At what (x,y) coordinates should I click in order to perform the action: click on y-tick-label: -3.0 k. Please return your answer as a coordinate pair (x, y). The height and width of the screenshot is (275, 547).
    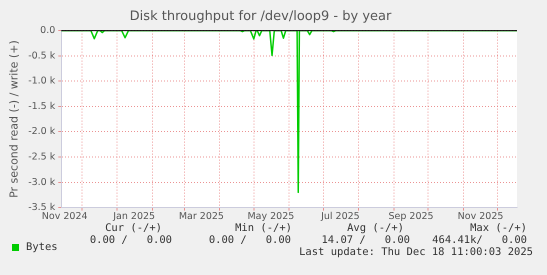
    Looking at the image, I should click on (42, 182).